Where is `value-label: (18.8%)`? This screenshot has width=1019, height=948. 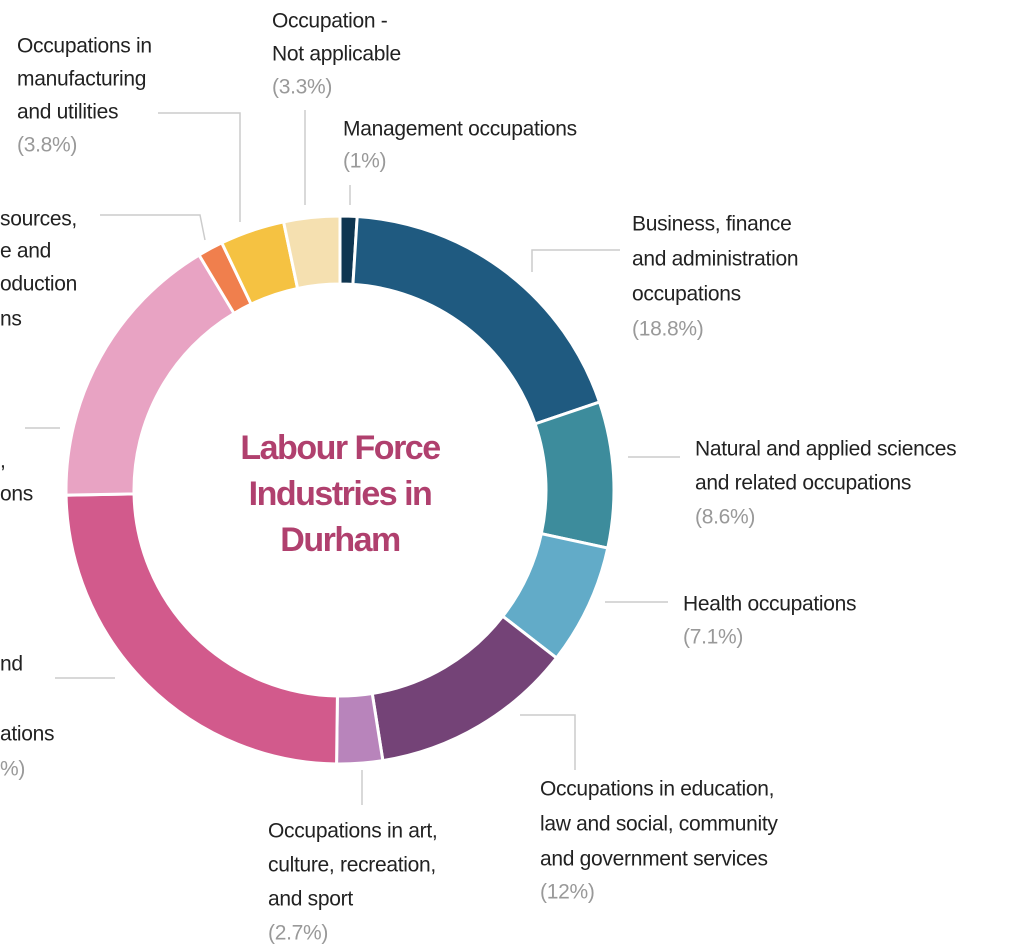 value-label: (18.8%) is located at coordinates (667, 329).